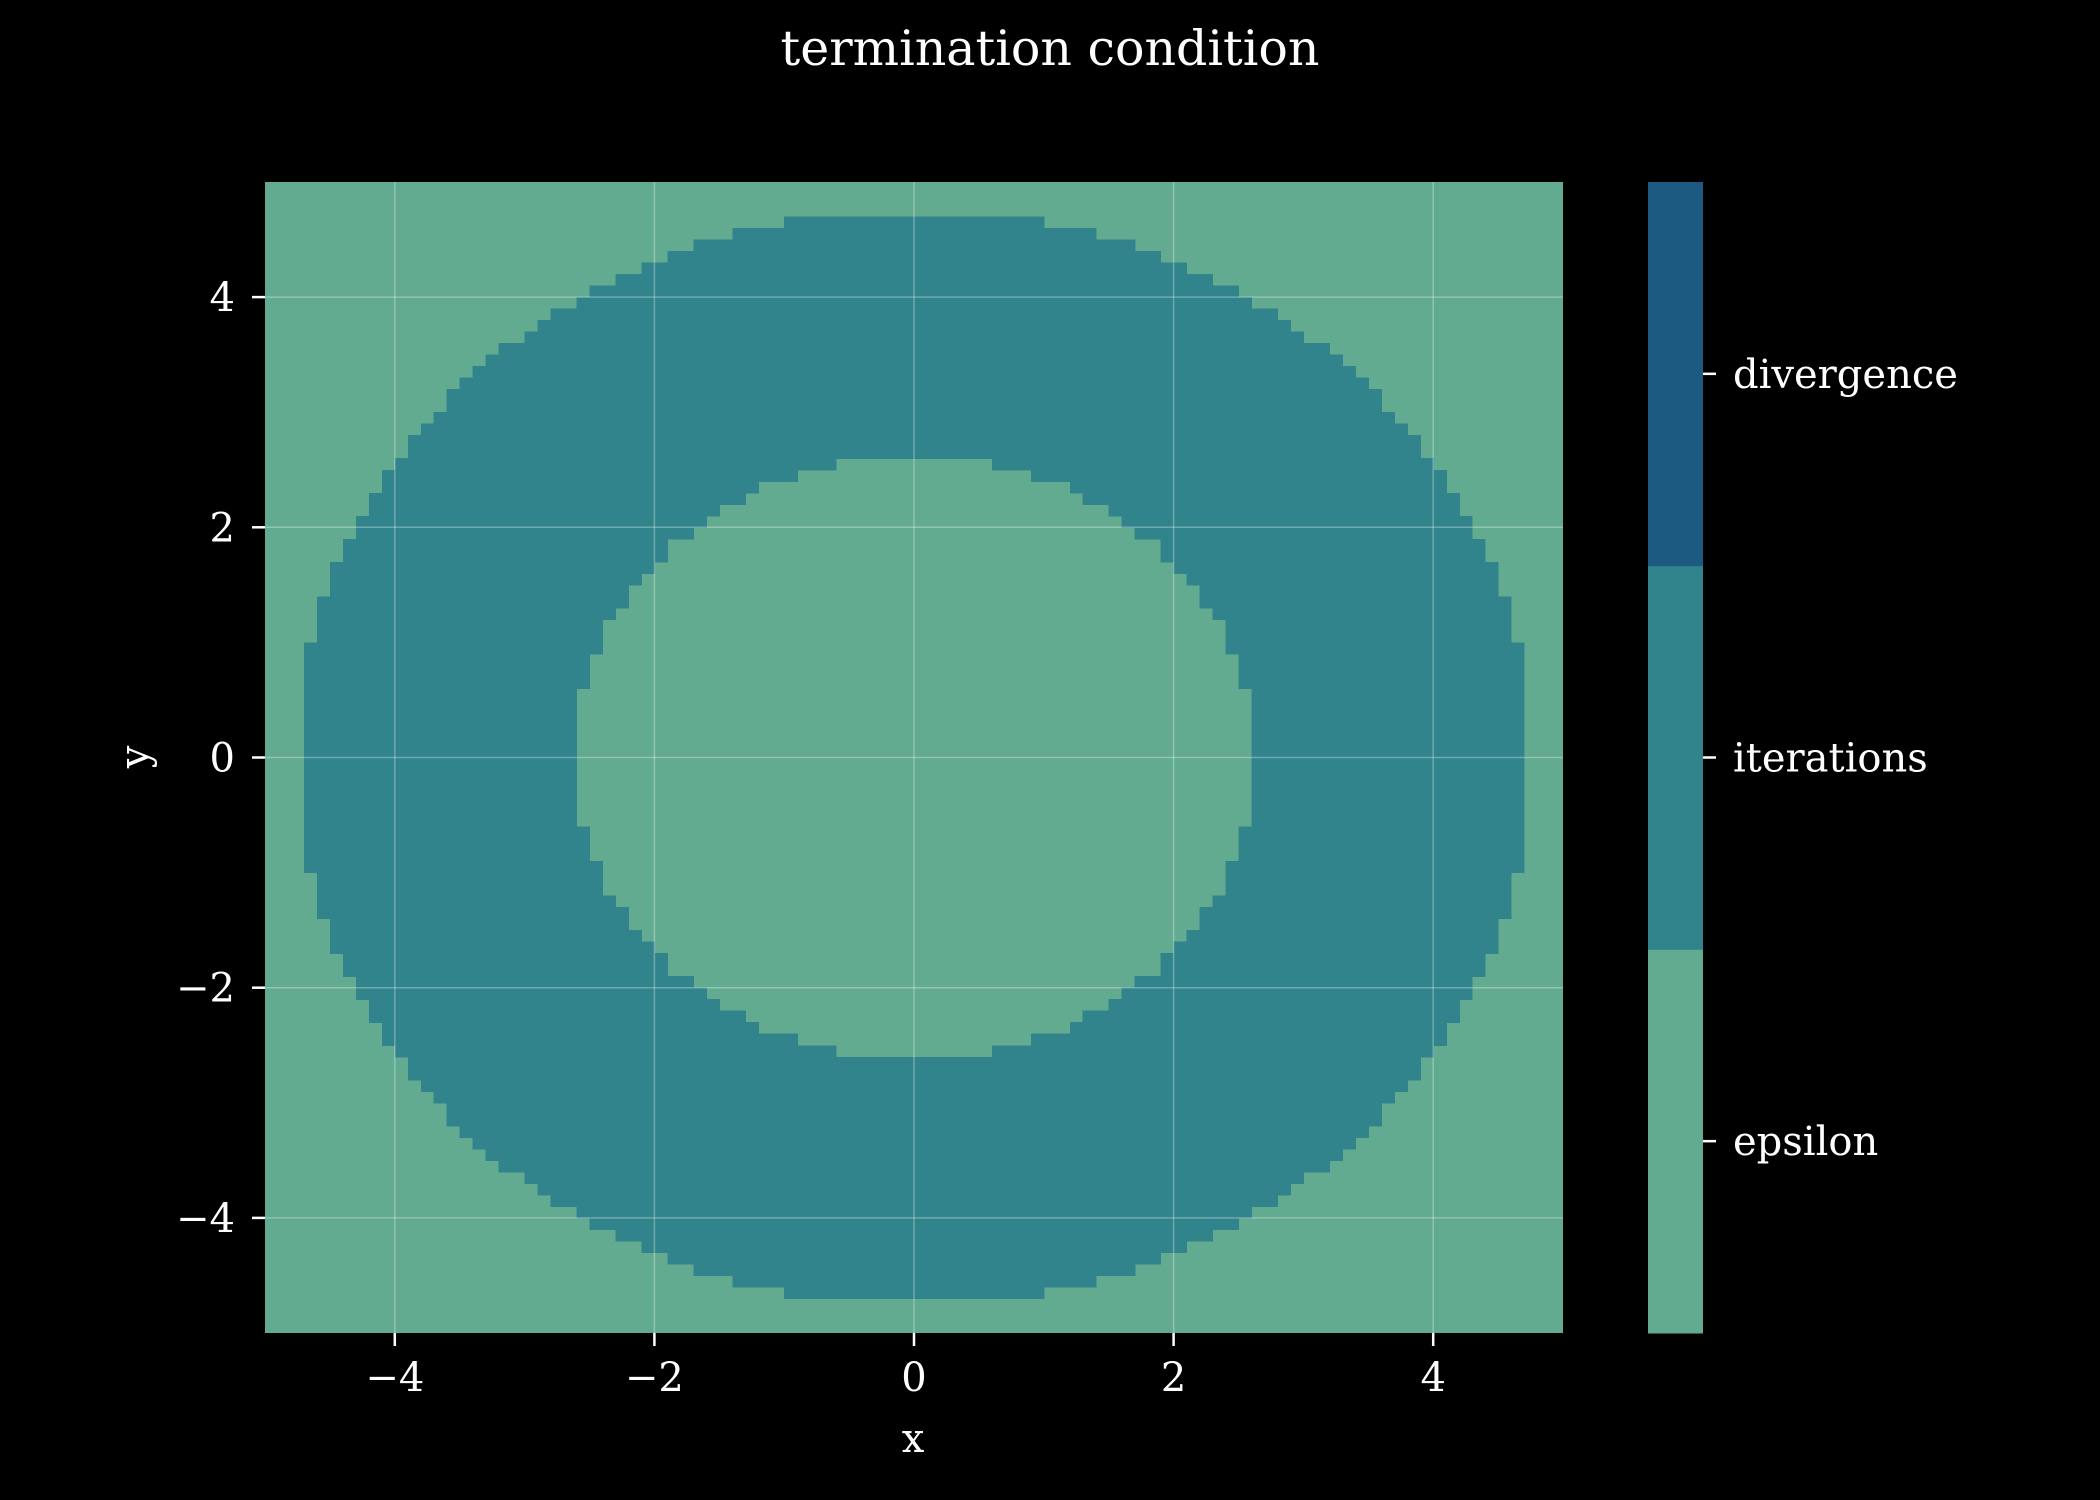  What do you see at coordinates (222, 298) in the screenshot?
I see `y-tick-label: 4` at bounding box center [222, 298].